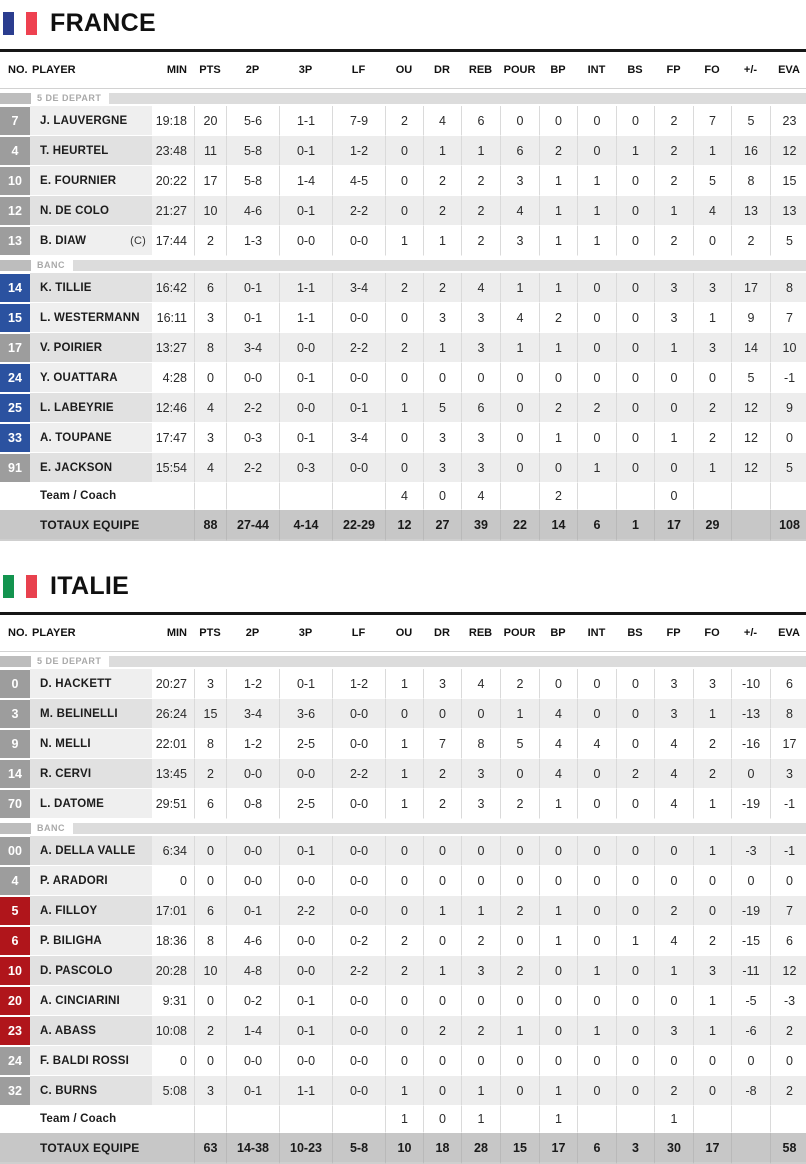 Image resolution: width=806 pixels, height=1164 pixels. What do you see at coordinates (480, 151) in the screenshot?
I see `stat-reb: 1` at bounding box center [480, 151].